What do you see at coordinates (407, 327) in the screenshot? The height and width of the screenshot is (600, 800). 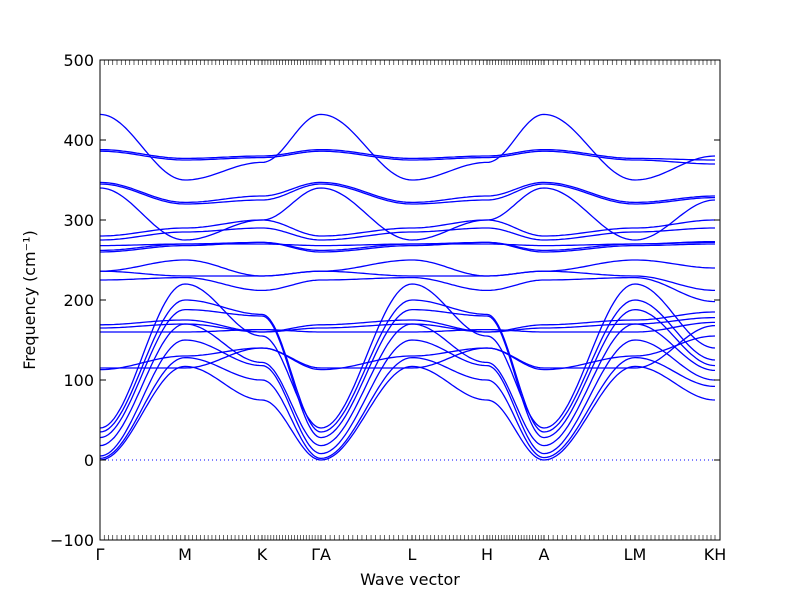 I see `band-line-b10` at bounding box center [407, 327].